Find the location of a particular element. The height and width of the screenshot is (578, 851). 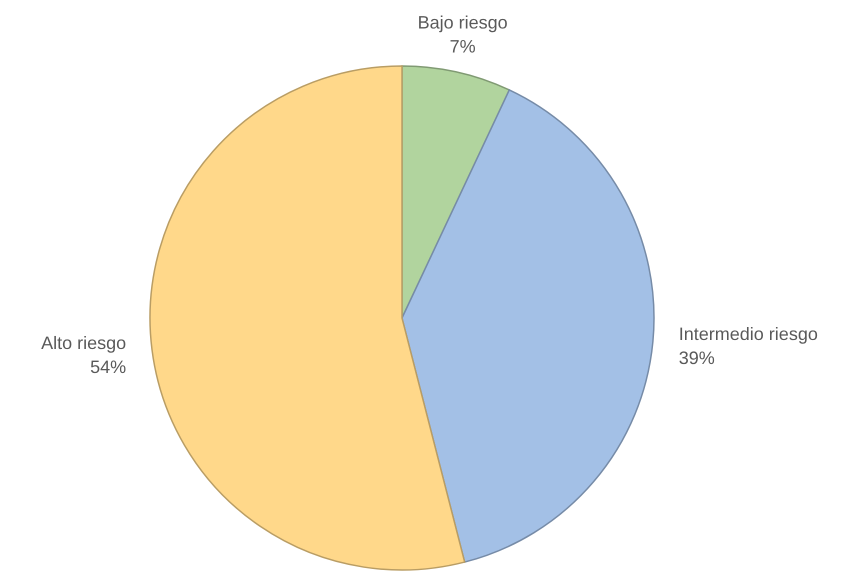

data-label: 39% is located at coordinates (696, 358).